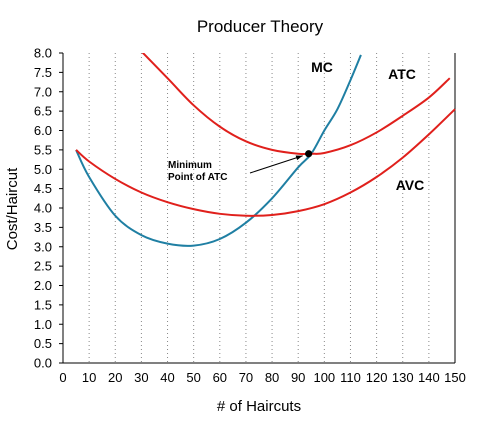 This screenshot has width=499, height=429. What do you see at coordinates (43, 169) in the screenshot?
I see `y-tick-label-5.0: 5.0` at bounding box center [43, 169].